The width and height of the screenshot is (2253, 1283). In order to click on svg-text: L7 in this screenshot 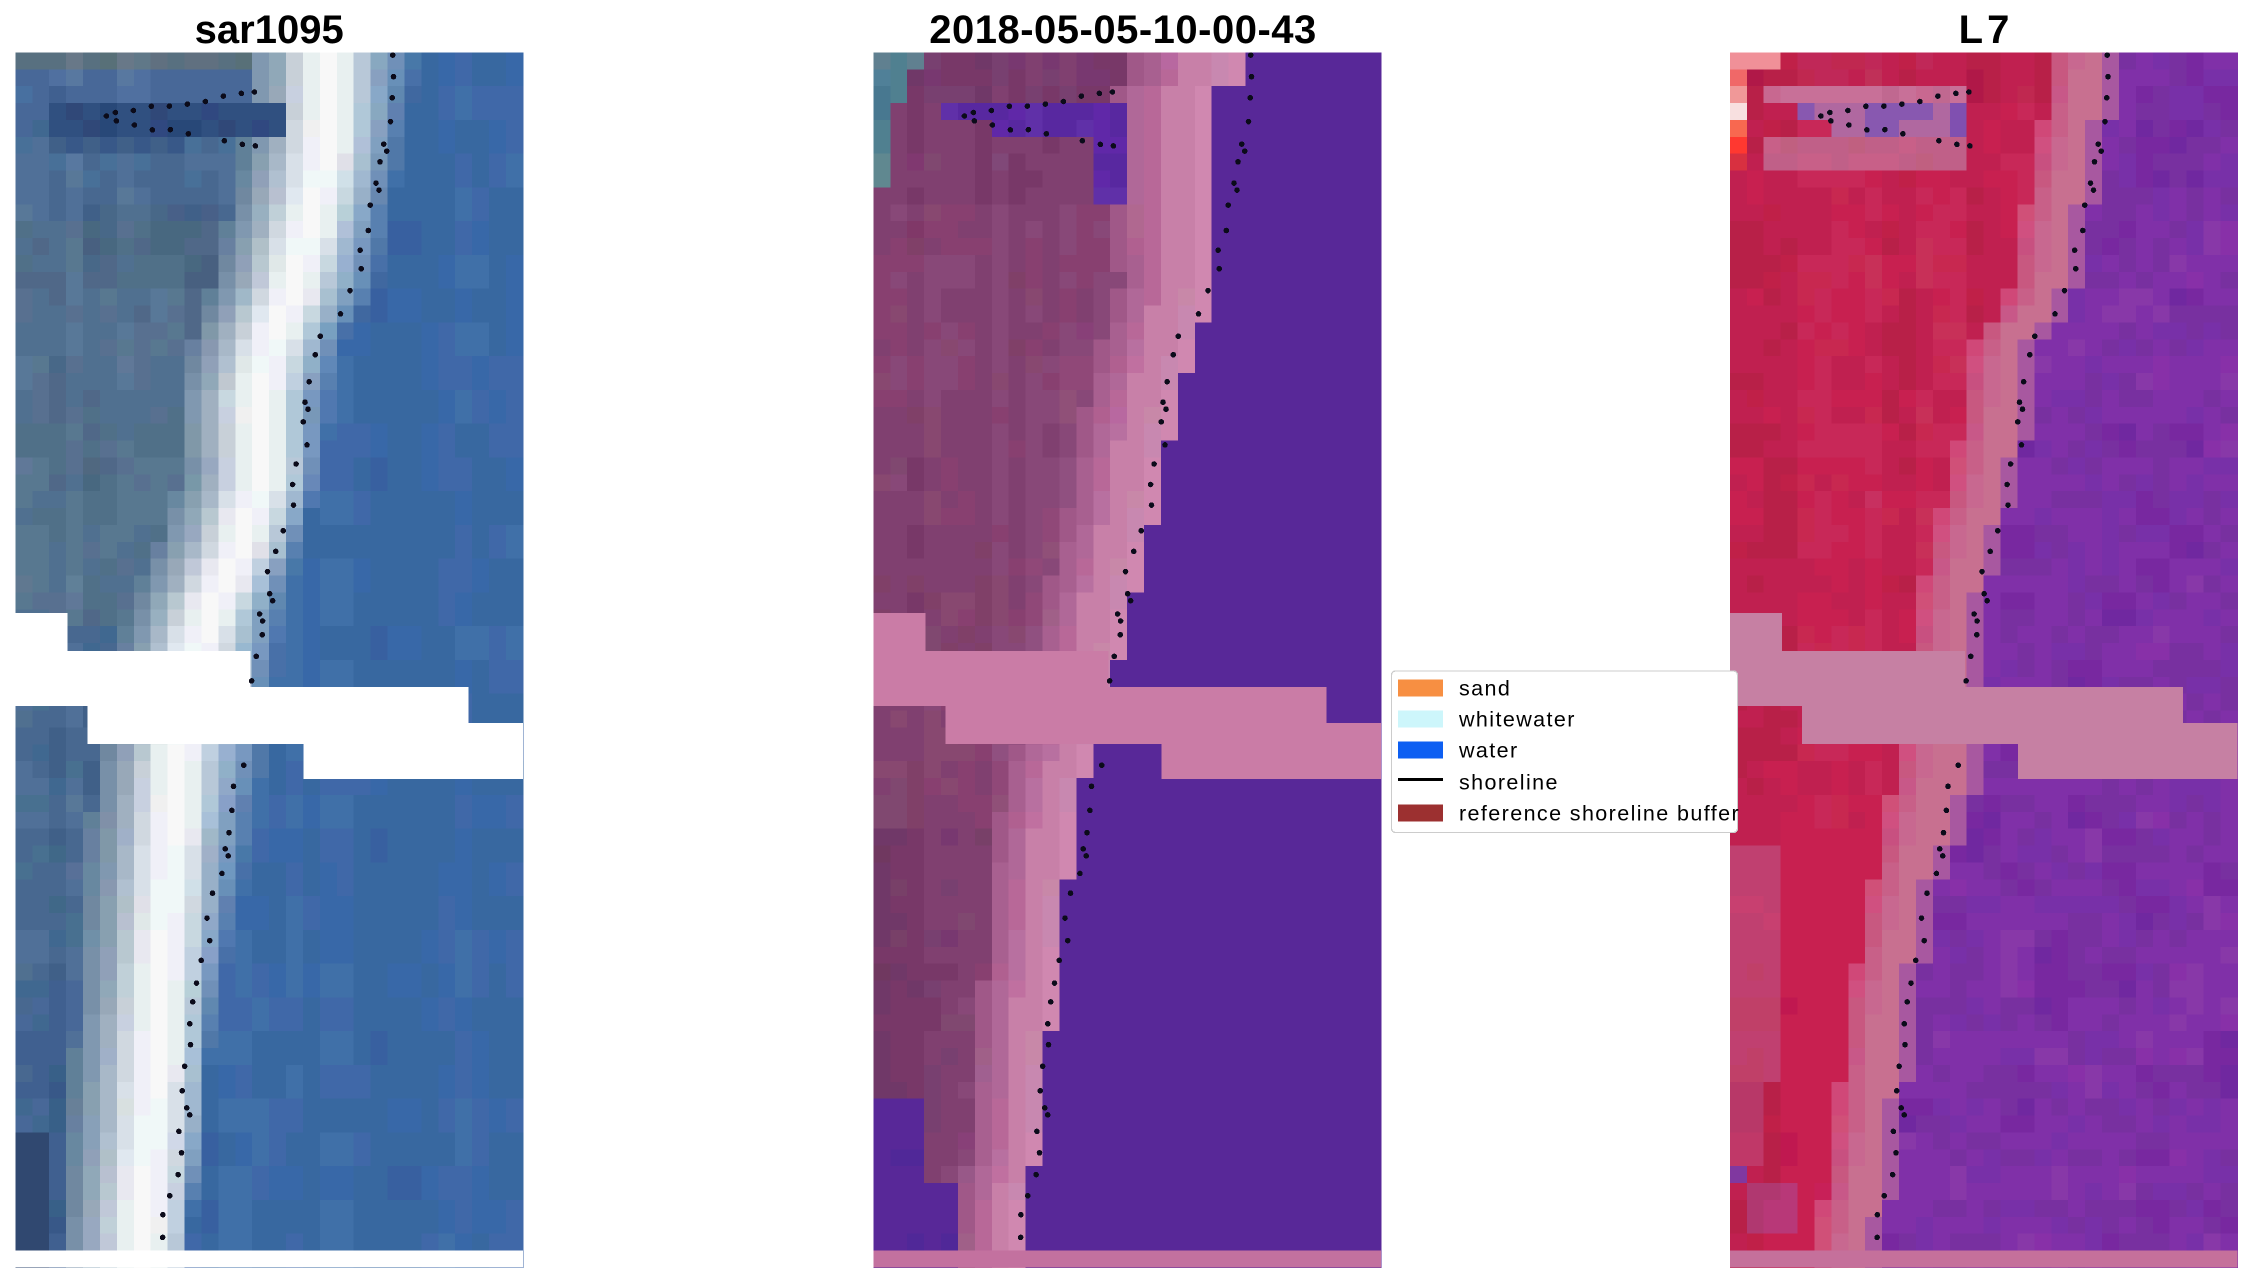, I will do `click(1986, 30)`.